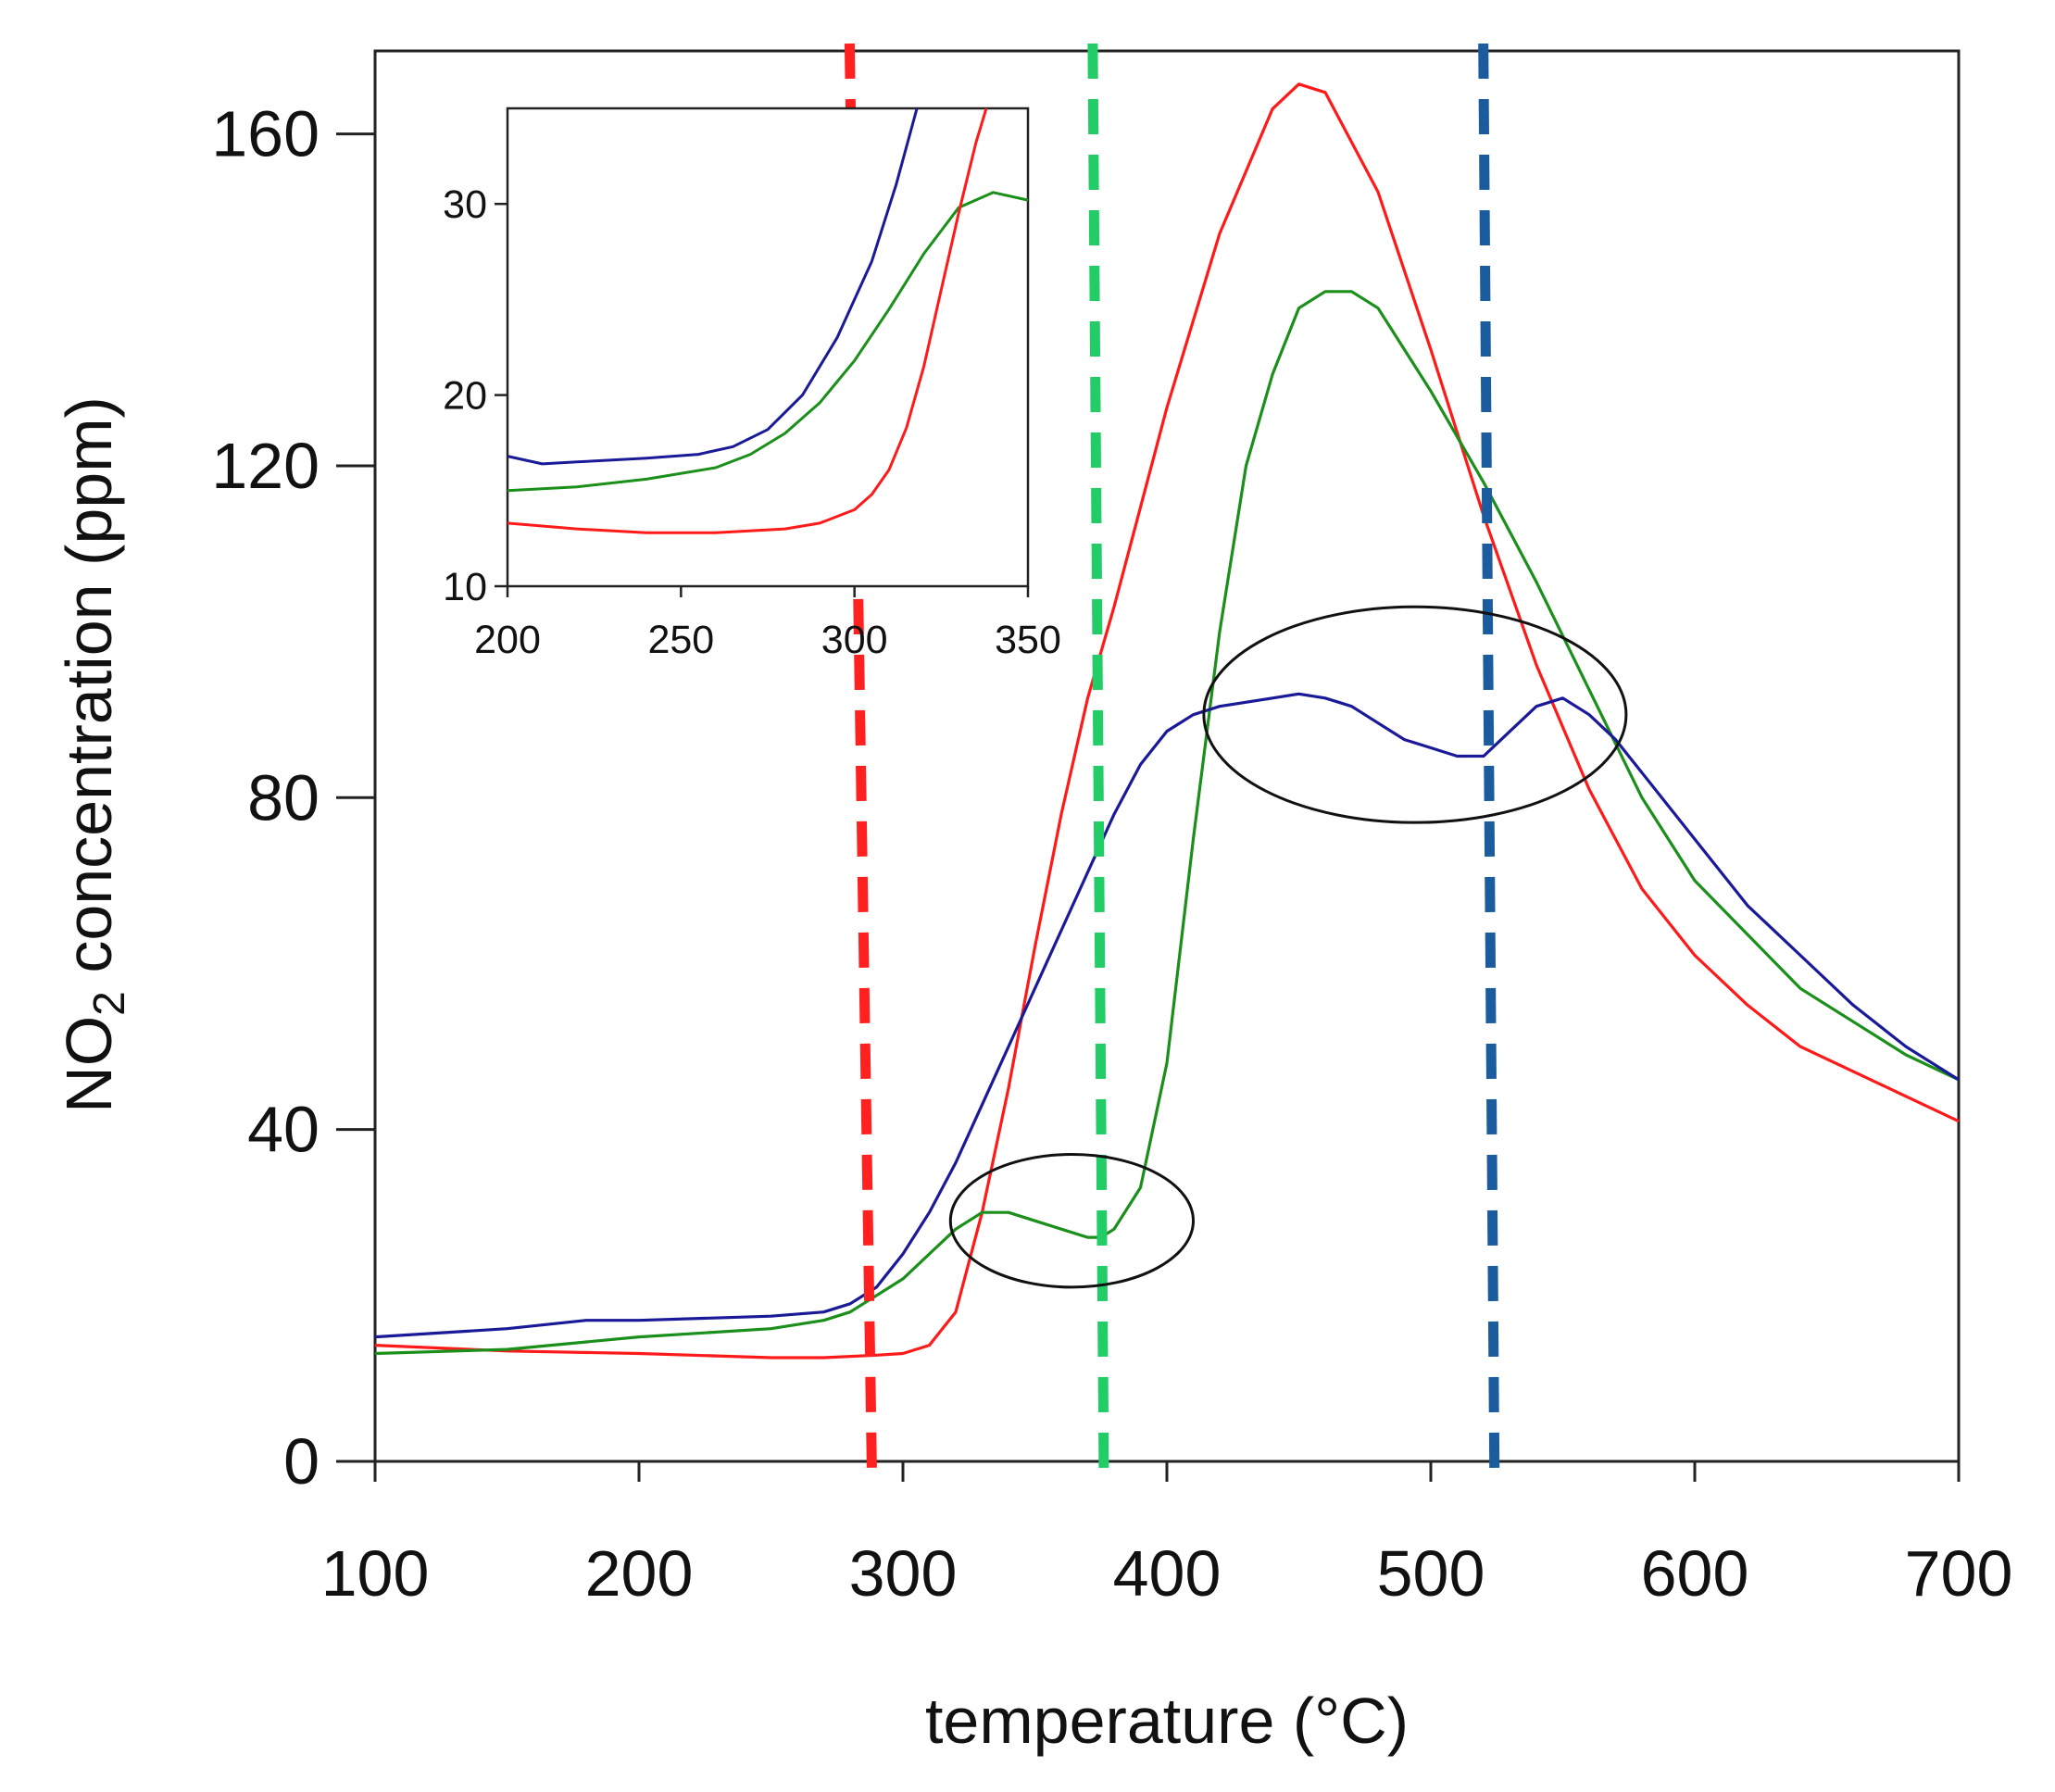 The image size is (2055, 1792). I want to click on y-tick-label: 0, so click(301, 1461).